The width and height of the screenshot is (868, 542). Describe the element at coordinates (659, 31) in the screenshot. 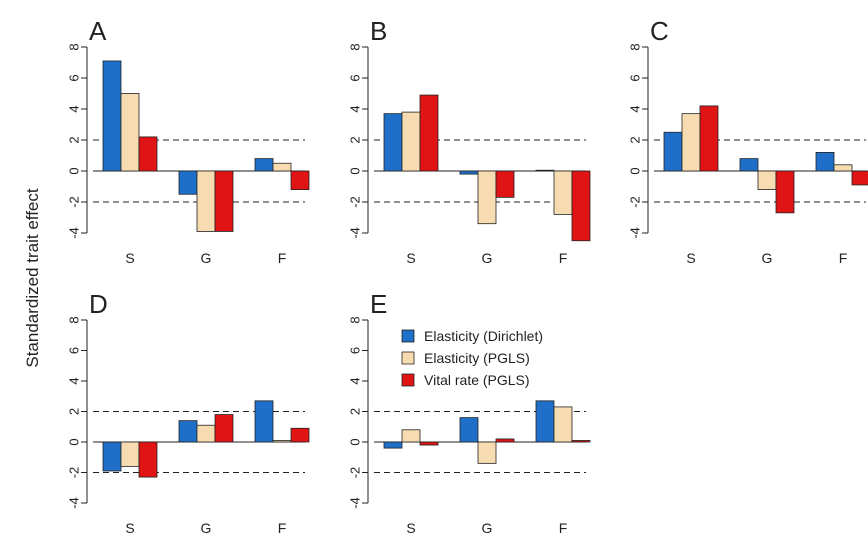

I see `panel-letter: C` at that location.